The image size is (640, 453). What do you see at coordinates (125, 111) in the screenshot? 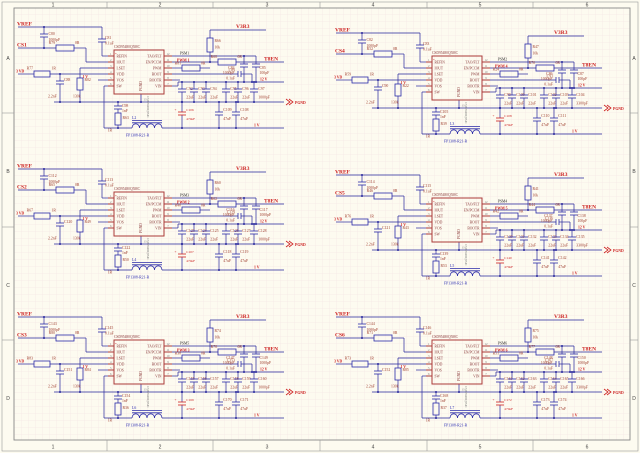
I see `cap-value: 1nF` at bounding box center [125, 111].